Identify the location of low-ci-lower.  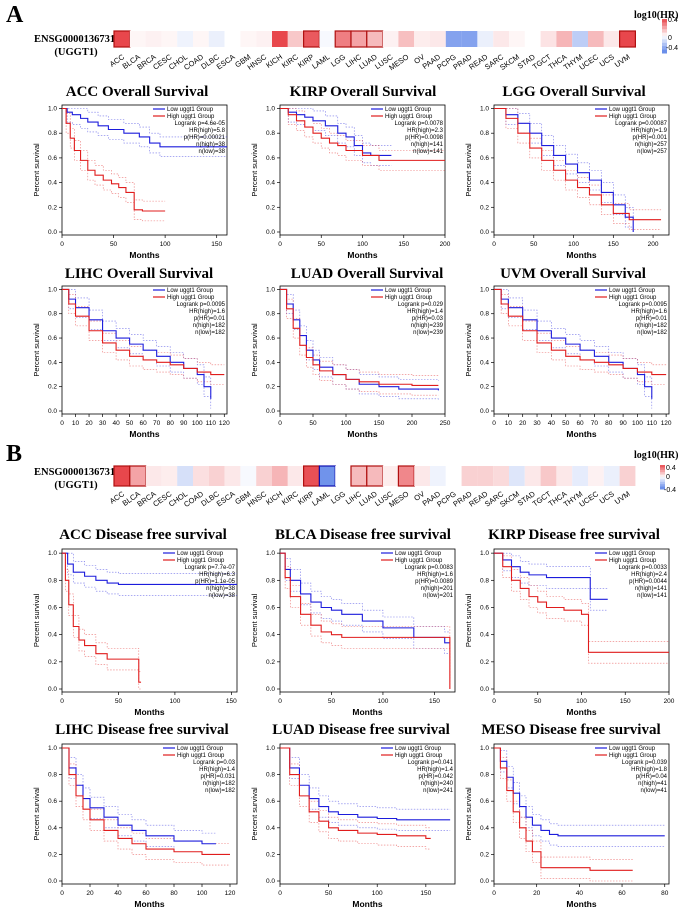
(365, 603).